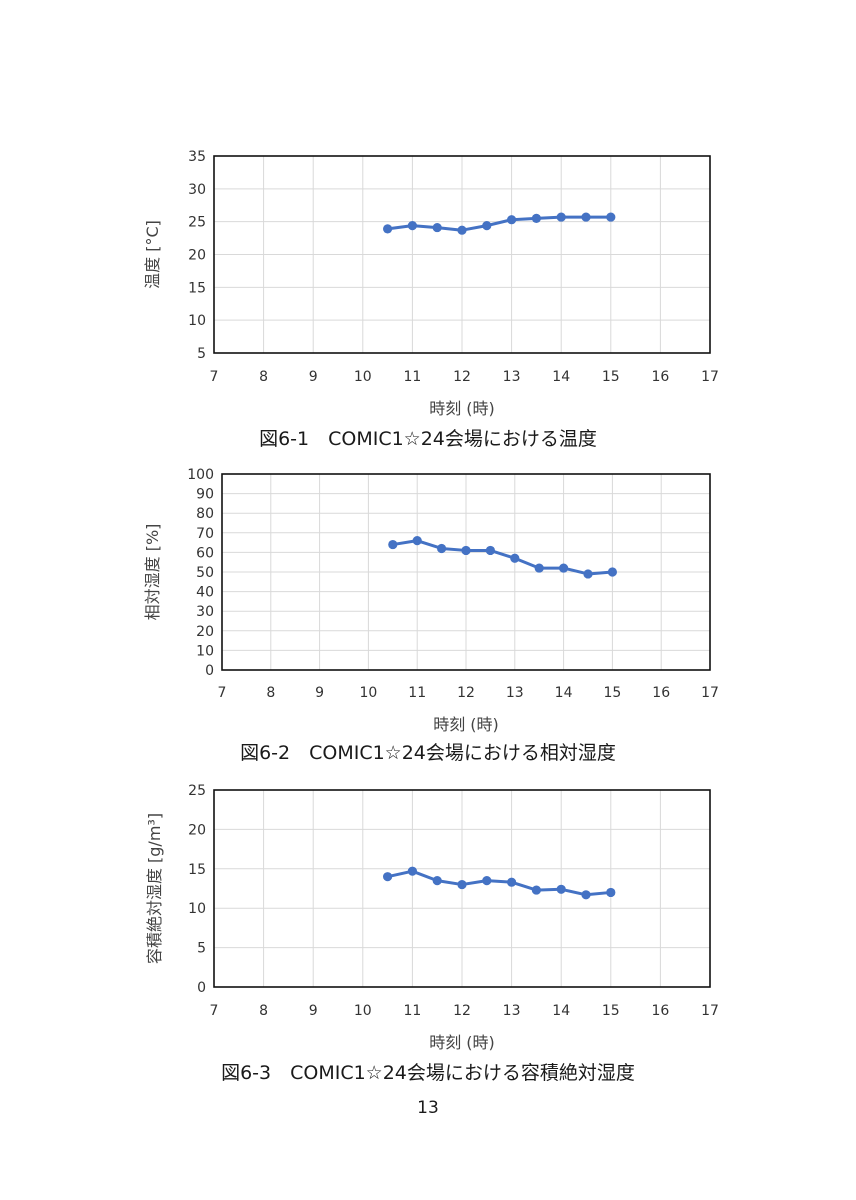 The width and height of the screenshot is (856, 1200). What do you see at coordinates (205, 495) in the screenshot?
I see `y-tick-label: 90` at bounding box center [205, 495].